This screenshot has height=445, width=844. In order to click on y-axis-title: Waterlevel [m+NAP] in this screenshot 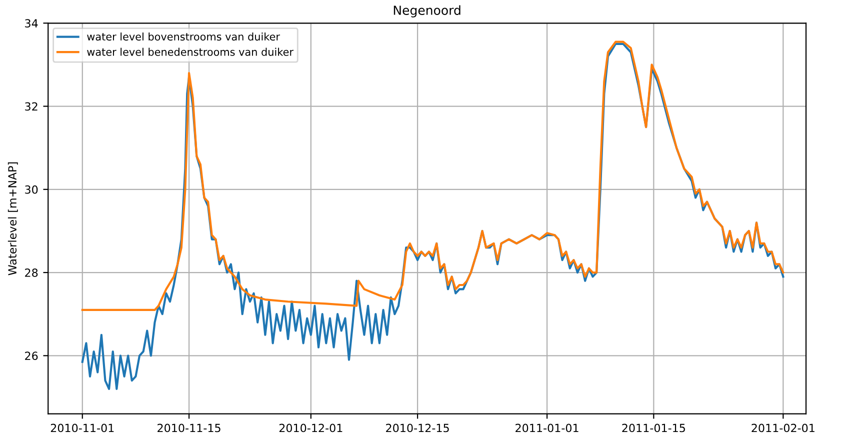, I will do `click(13, 219)`.